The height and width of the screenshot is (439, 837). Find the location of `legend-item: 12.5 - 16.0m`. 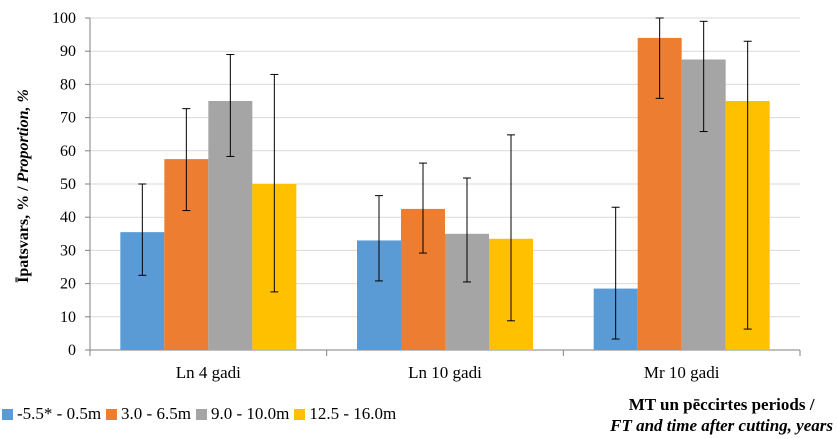

legend-item: 12.5 - 16.0m is located at coordinates (345, 414).